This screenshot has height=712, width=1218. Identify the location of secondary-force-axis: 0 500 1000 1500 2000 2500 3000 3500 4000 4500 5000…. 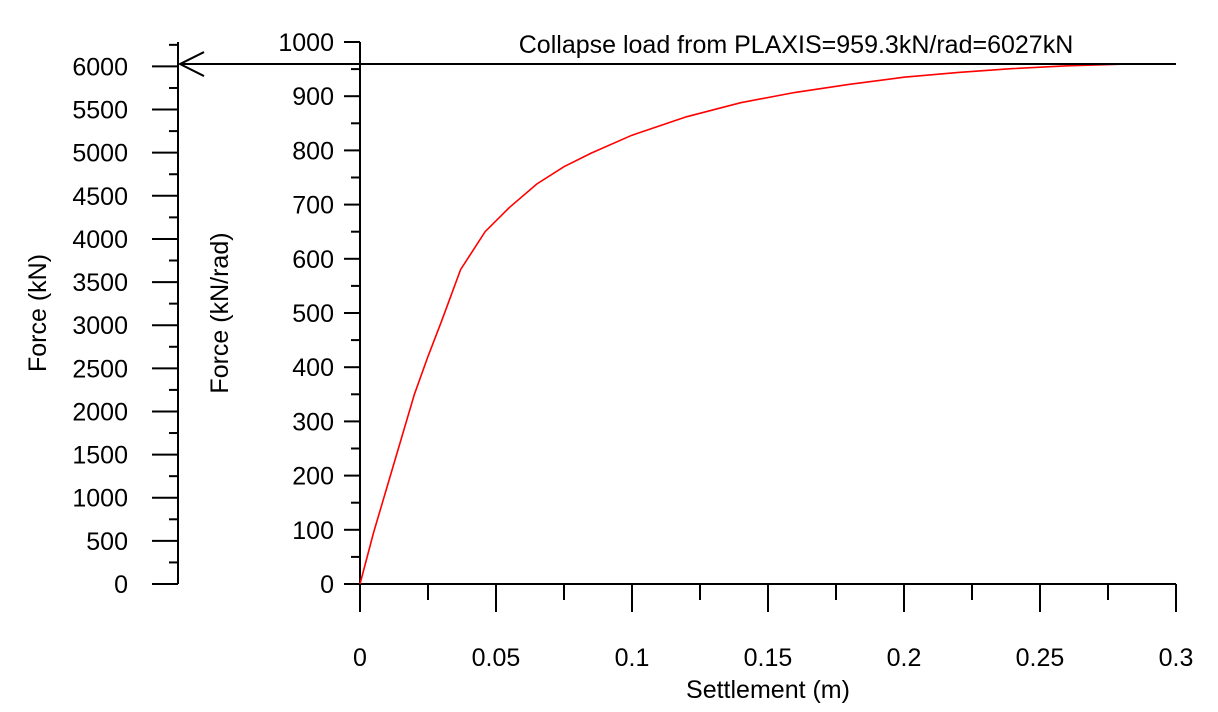
(125, 320).